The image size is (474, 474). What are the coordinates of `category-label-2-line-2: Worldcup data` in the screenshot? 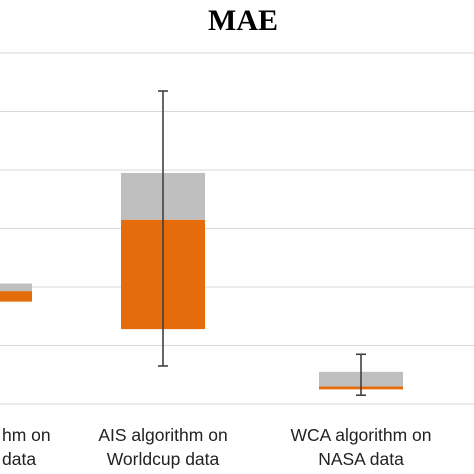 It's located at (163, 459).